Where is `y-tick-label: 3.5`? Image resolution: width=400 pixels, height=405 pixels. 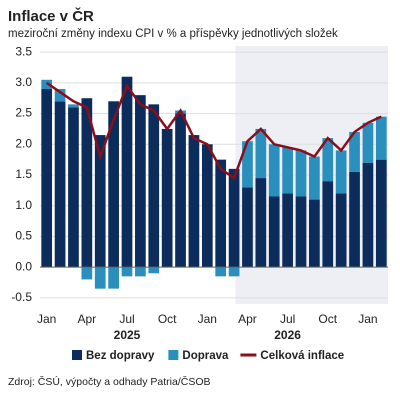
y-tick-label: 3.5 is located at coordinates (23, 51).